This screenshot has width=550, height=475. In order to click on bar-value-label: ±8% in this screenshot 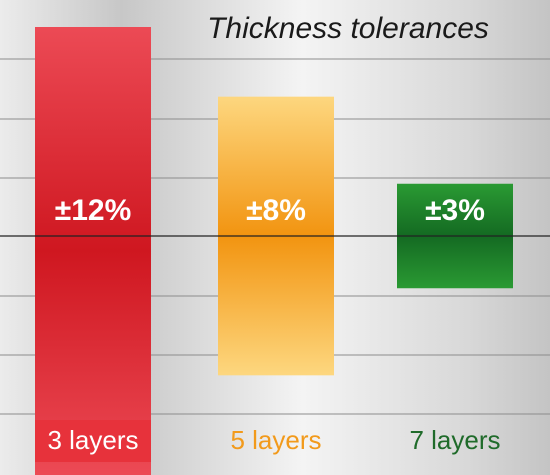, I will do `click(276, 210)`.